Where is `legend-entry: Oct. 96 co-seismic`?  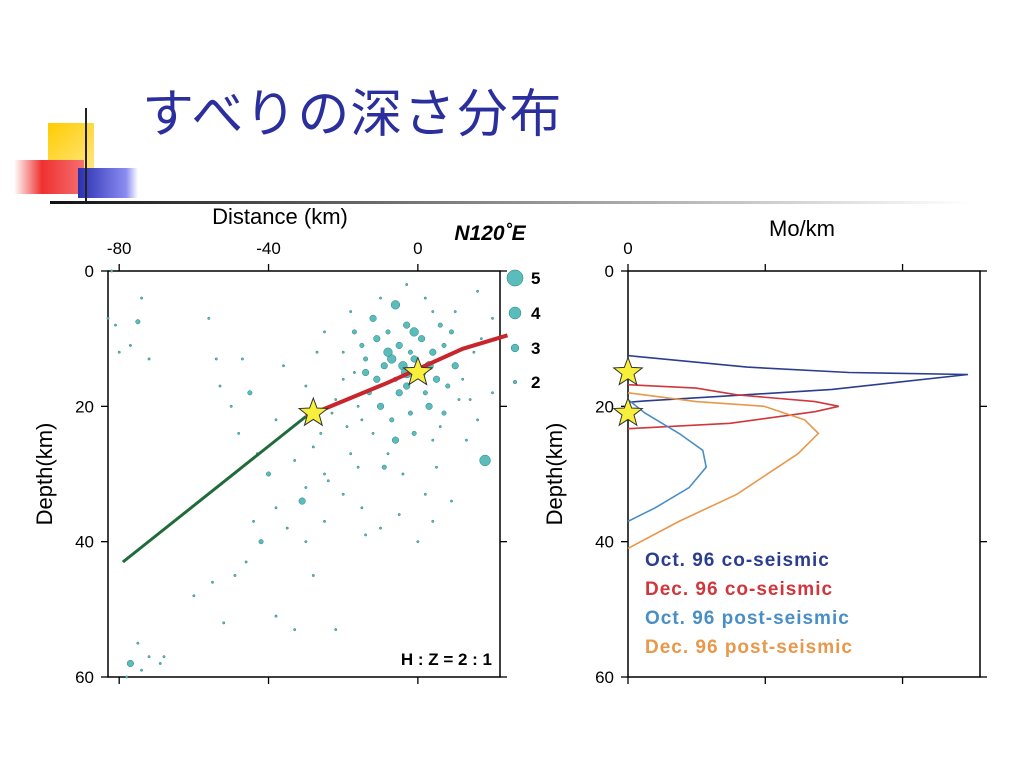
legend-entry: Oct. 96 co-seismic is located at coordinates (737, 560).